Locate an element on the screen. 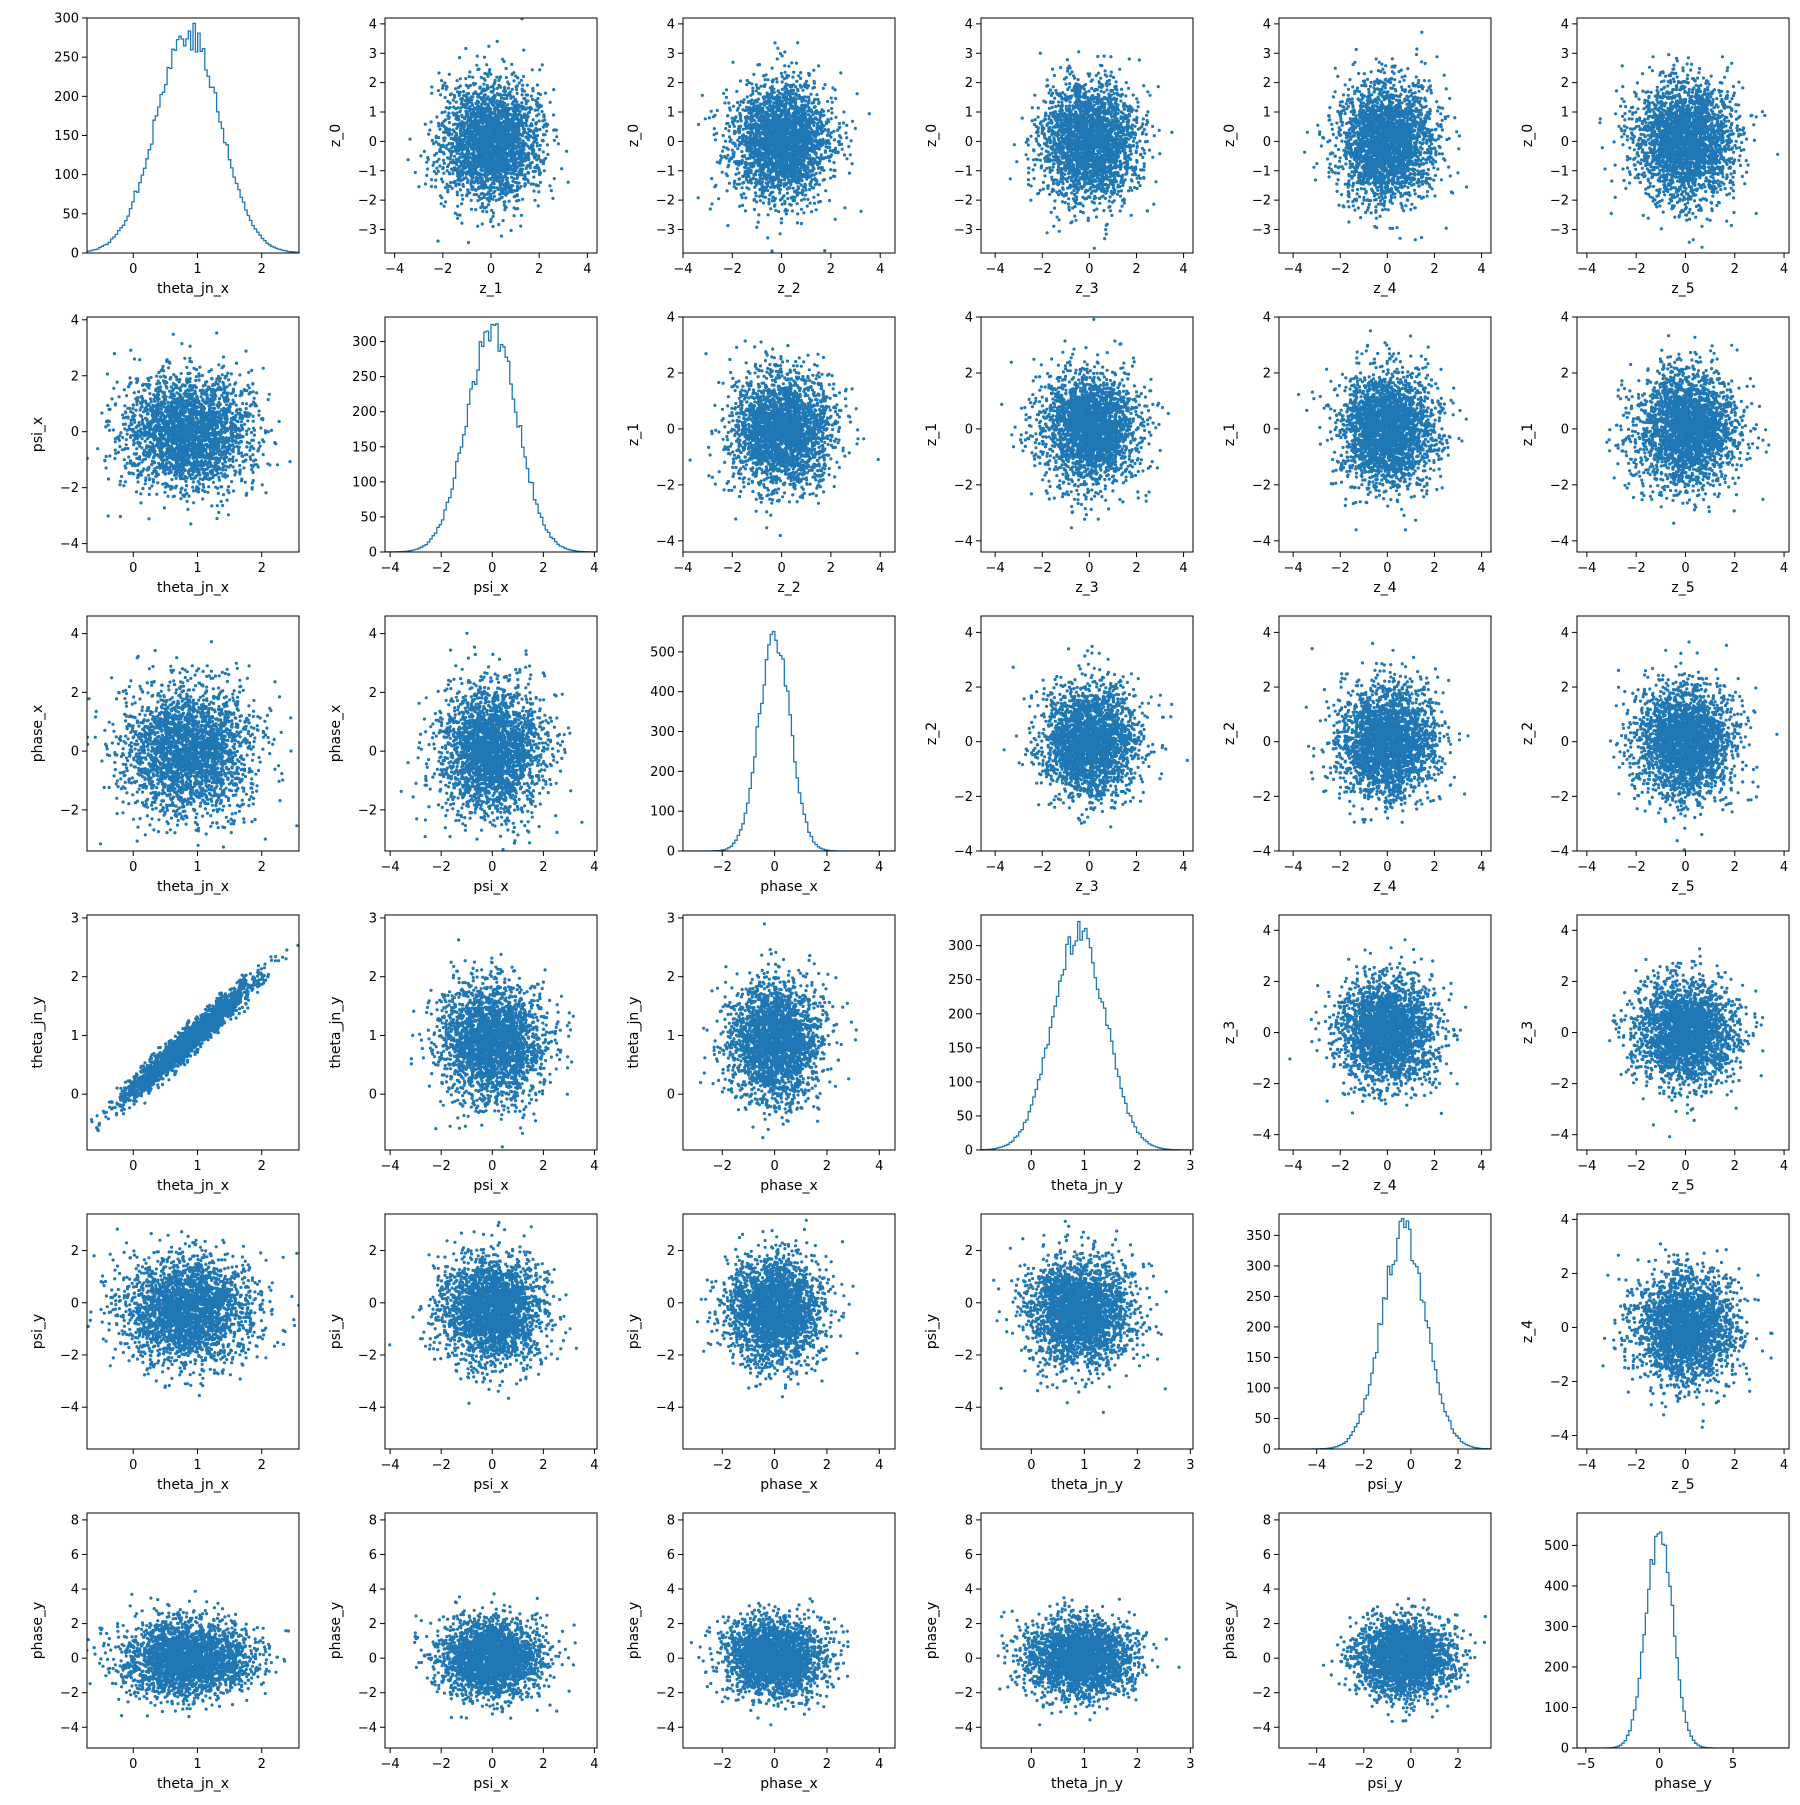 The width and height of the screenshot is (1800, 1805). x-tick-label: 1 is located at coordinates (197, 269).